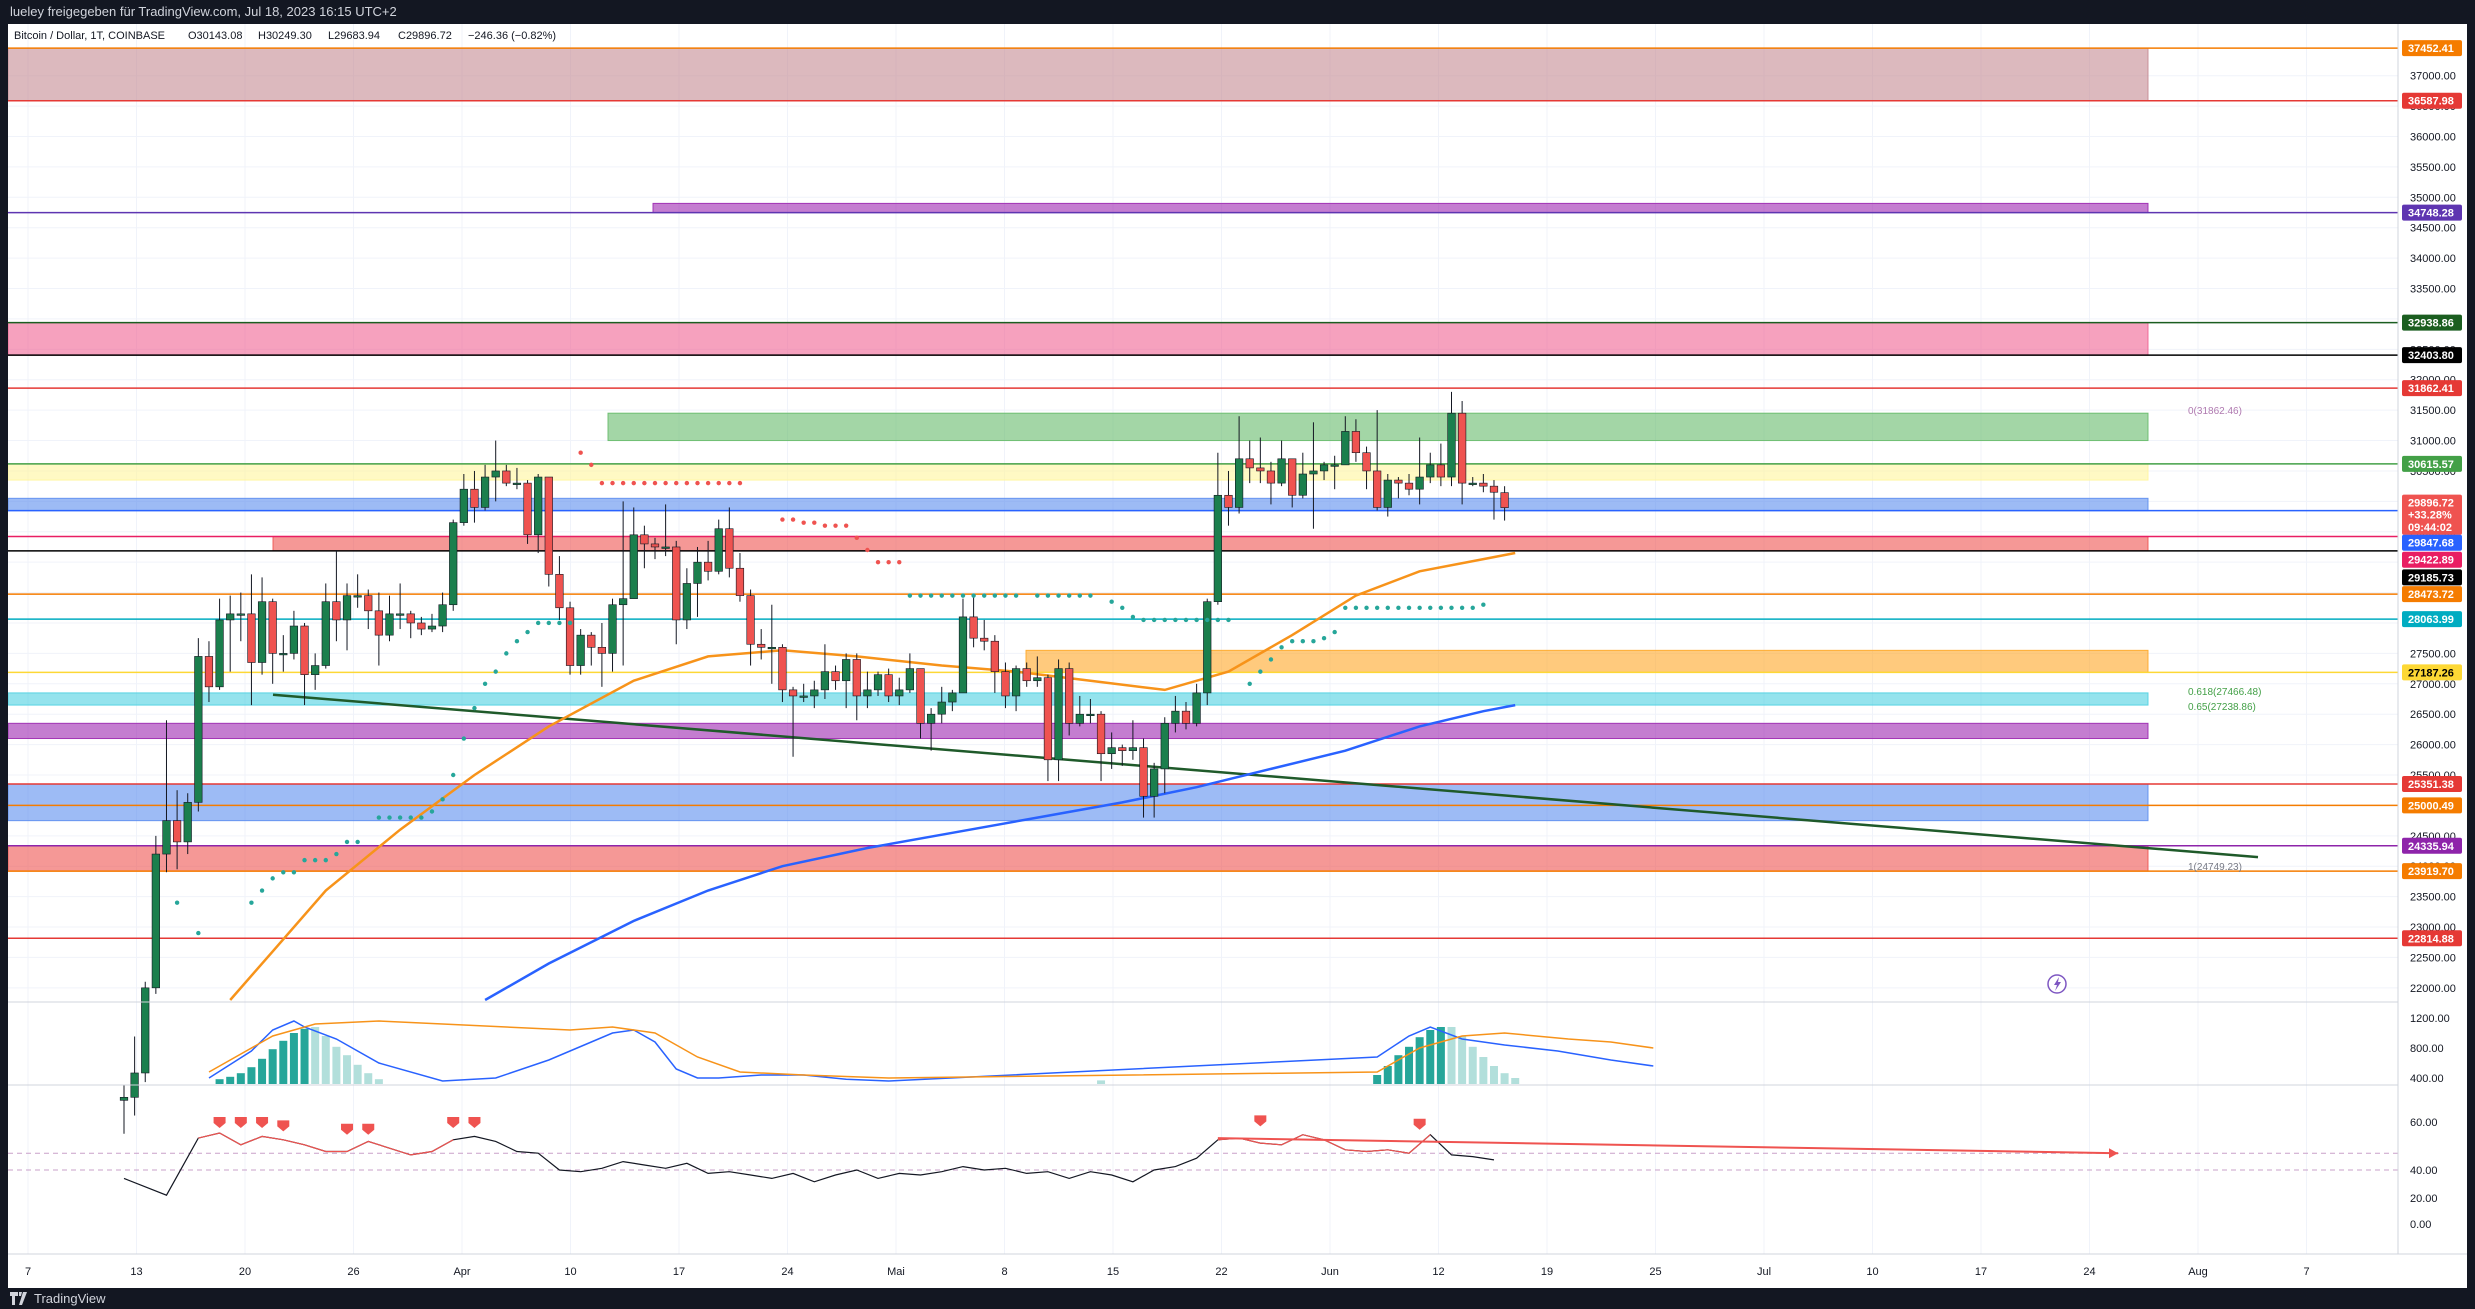 The height and width of the screenshot is (1309, 2475). I want to click on legend-close: C29896.72, so click(425, 36).